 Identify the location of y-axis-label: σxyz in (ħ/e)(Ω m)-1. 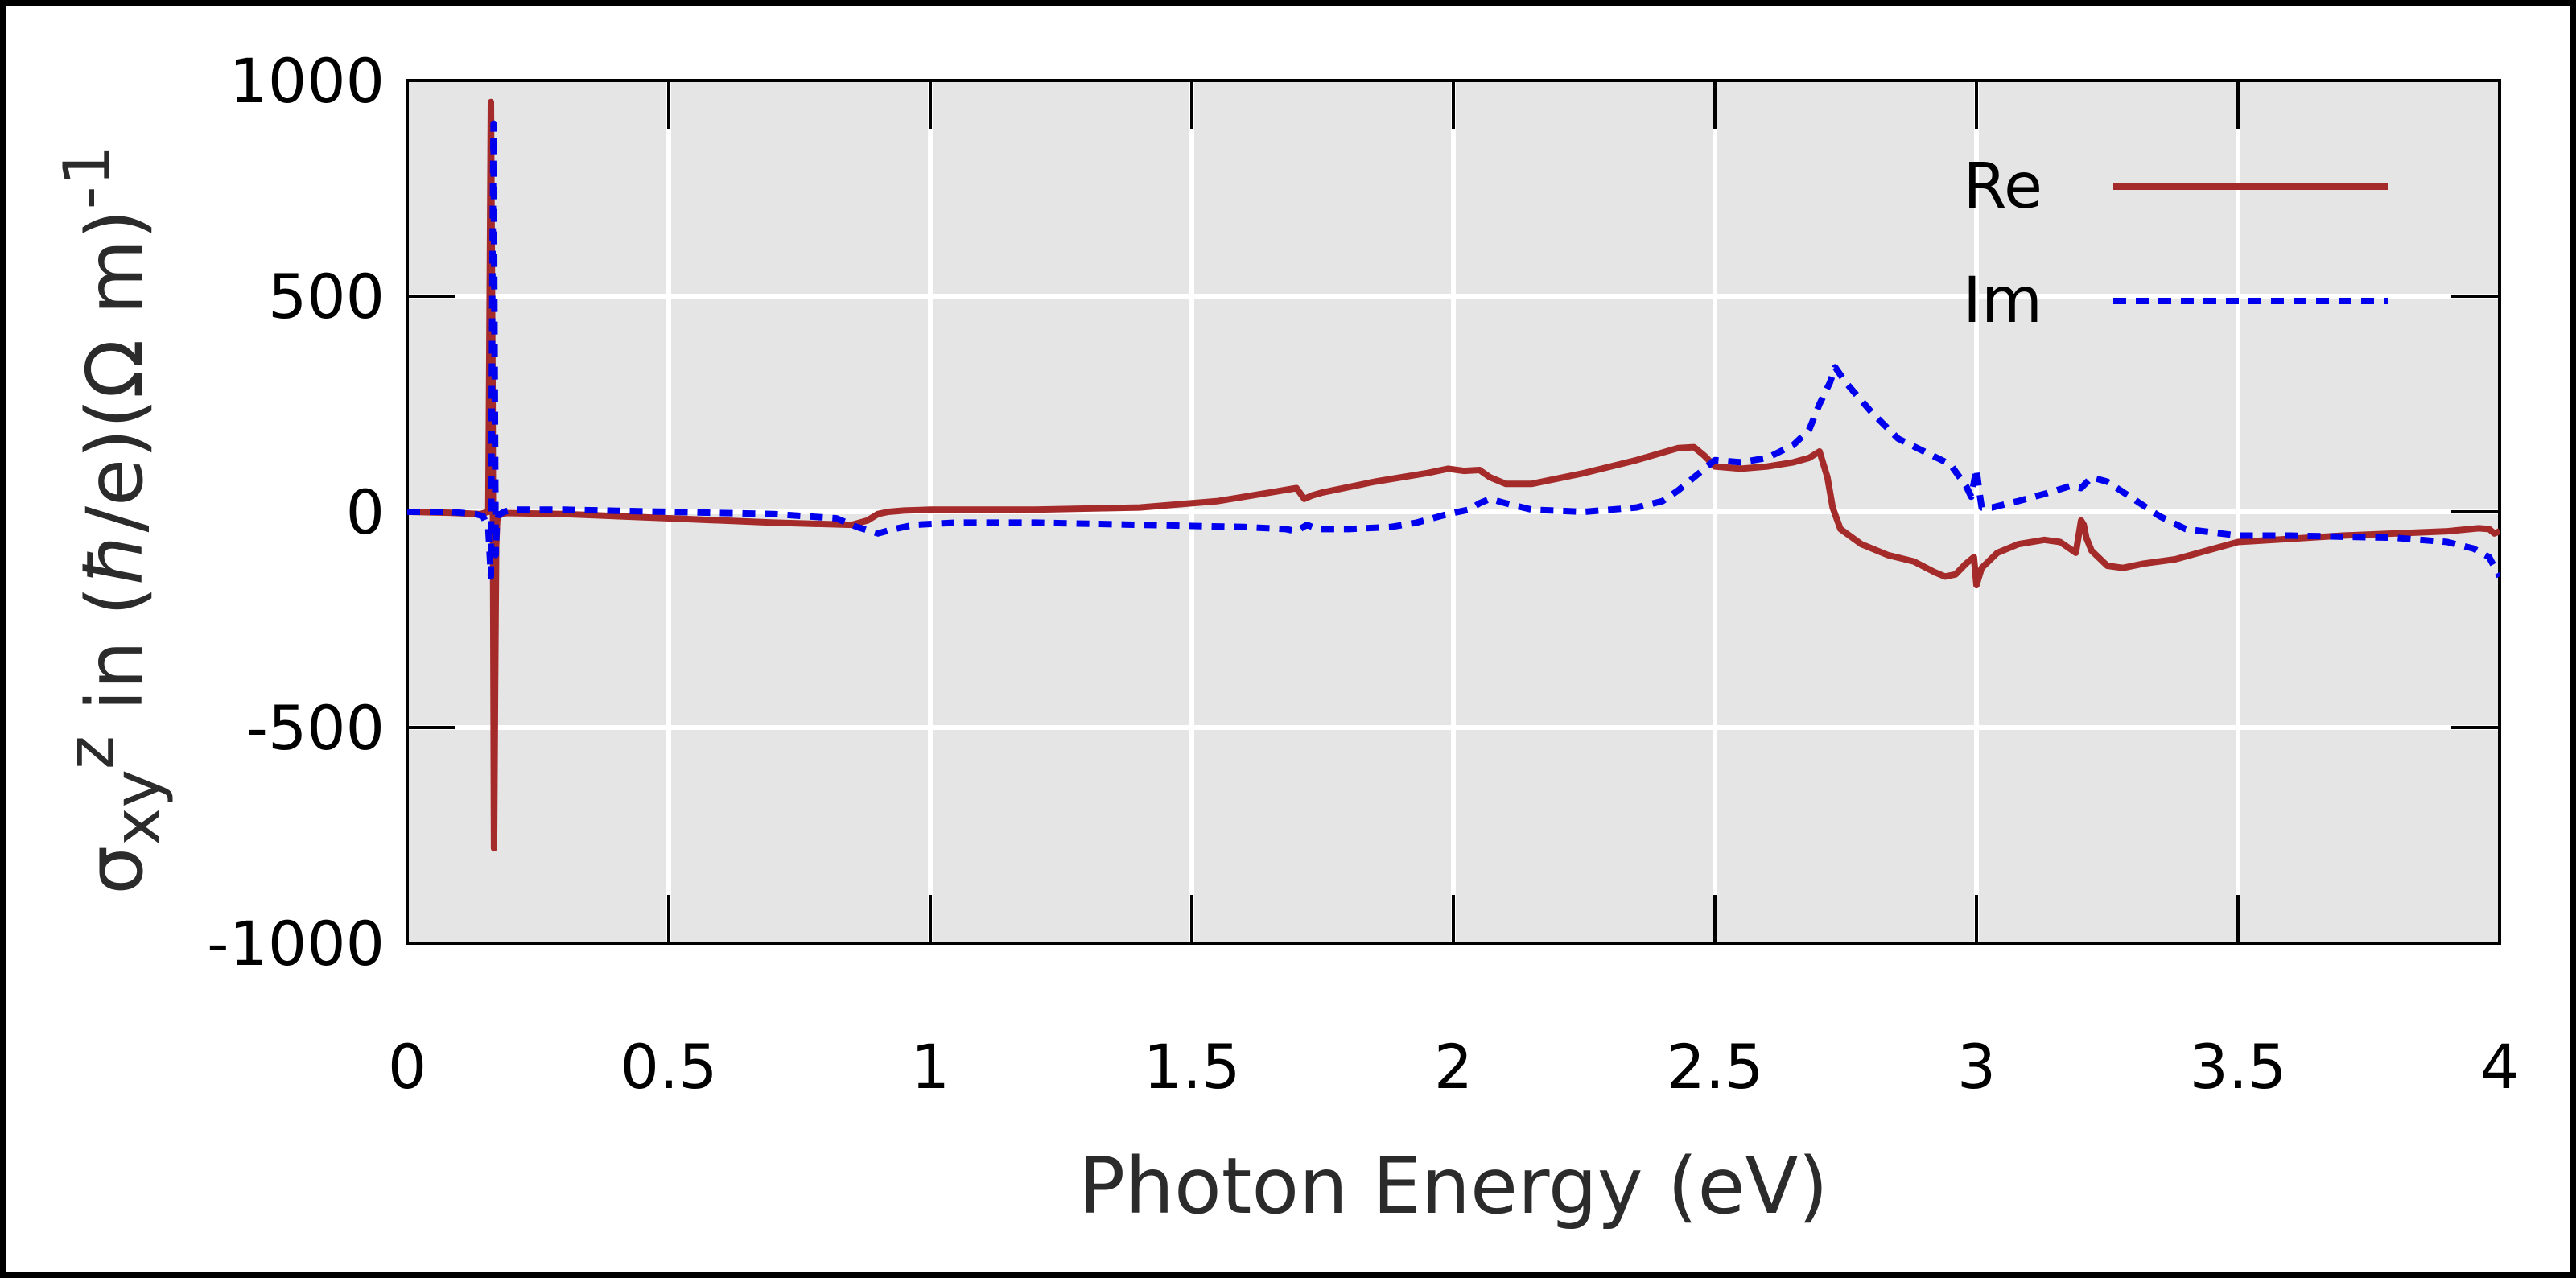
(112, 519).